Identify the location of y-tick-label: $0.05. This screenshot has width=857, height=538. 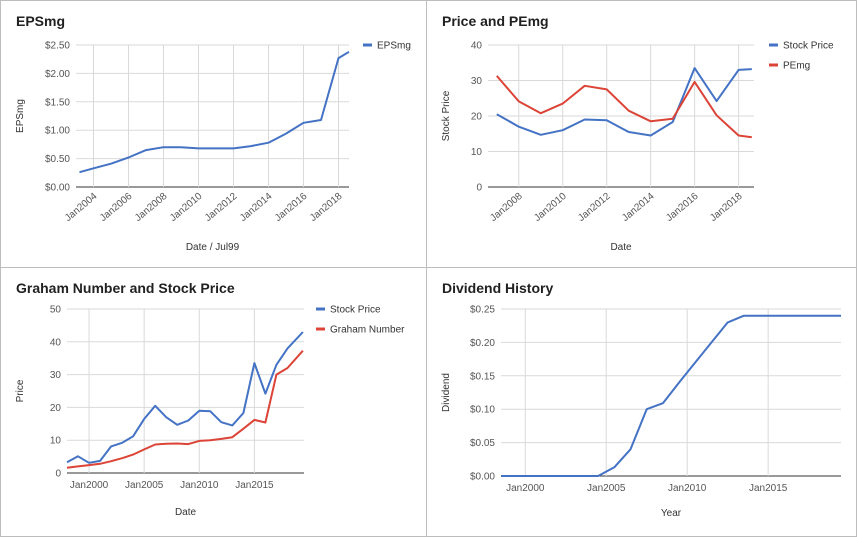
(482, 443).